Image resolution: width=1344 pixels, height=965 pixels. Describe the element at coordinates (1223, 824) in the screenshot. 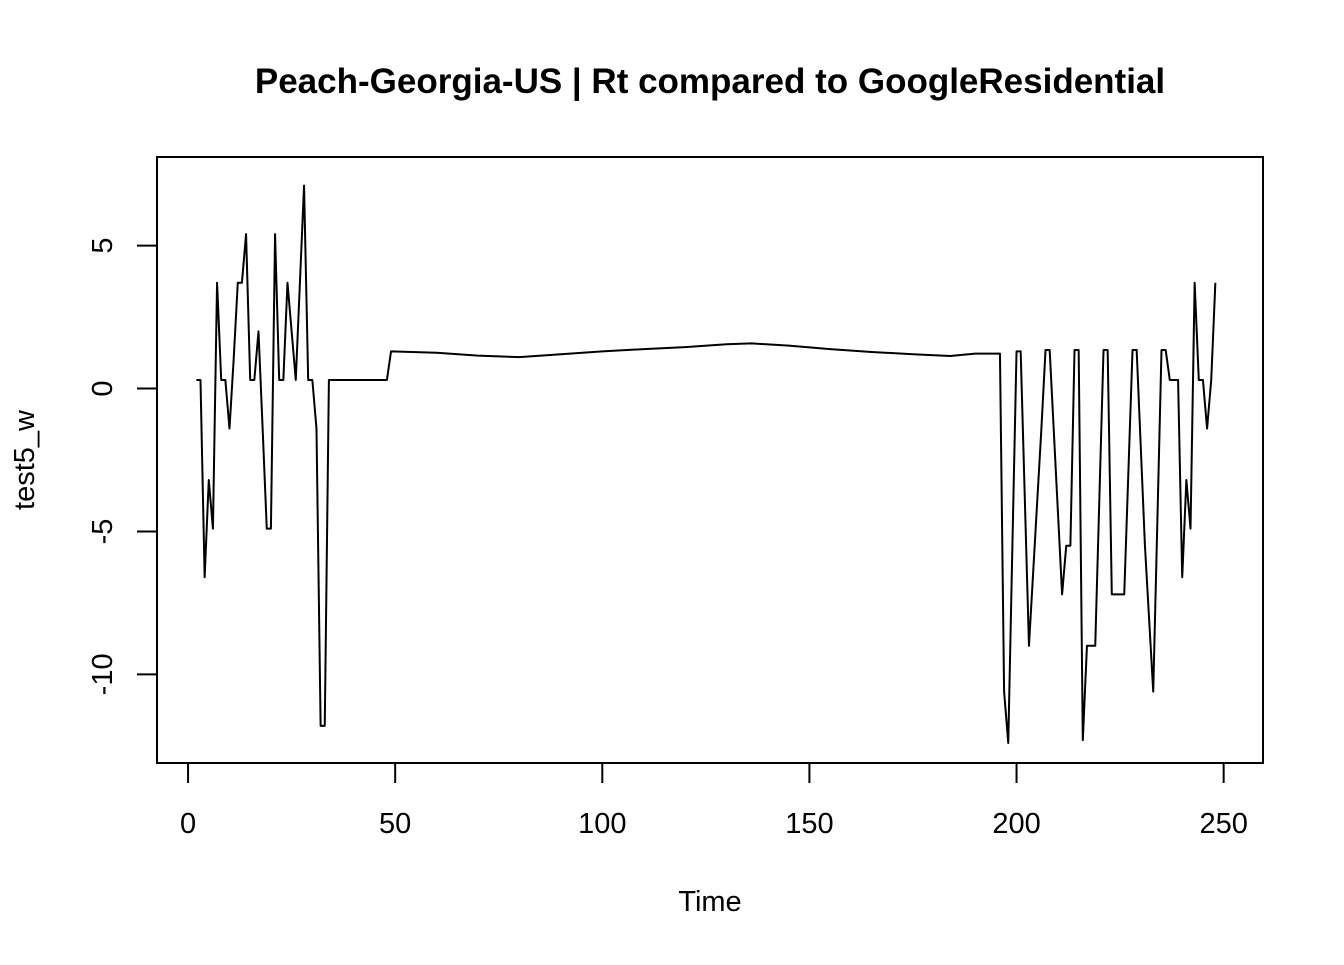

I see `x-tick-label: 250` at that location.